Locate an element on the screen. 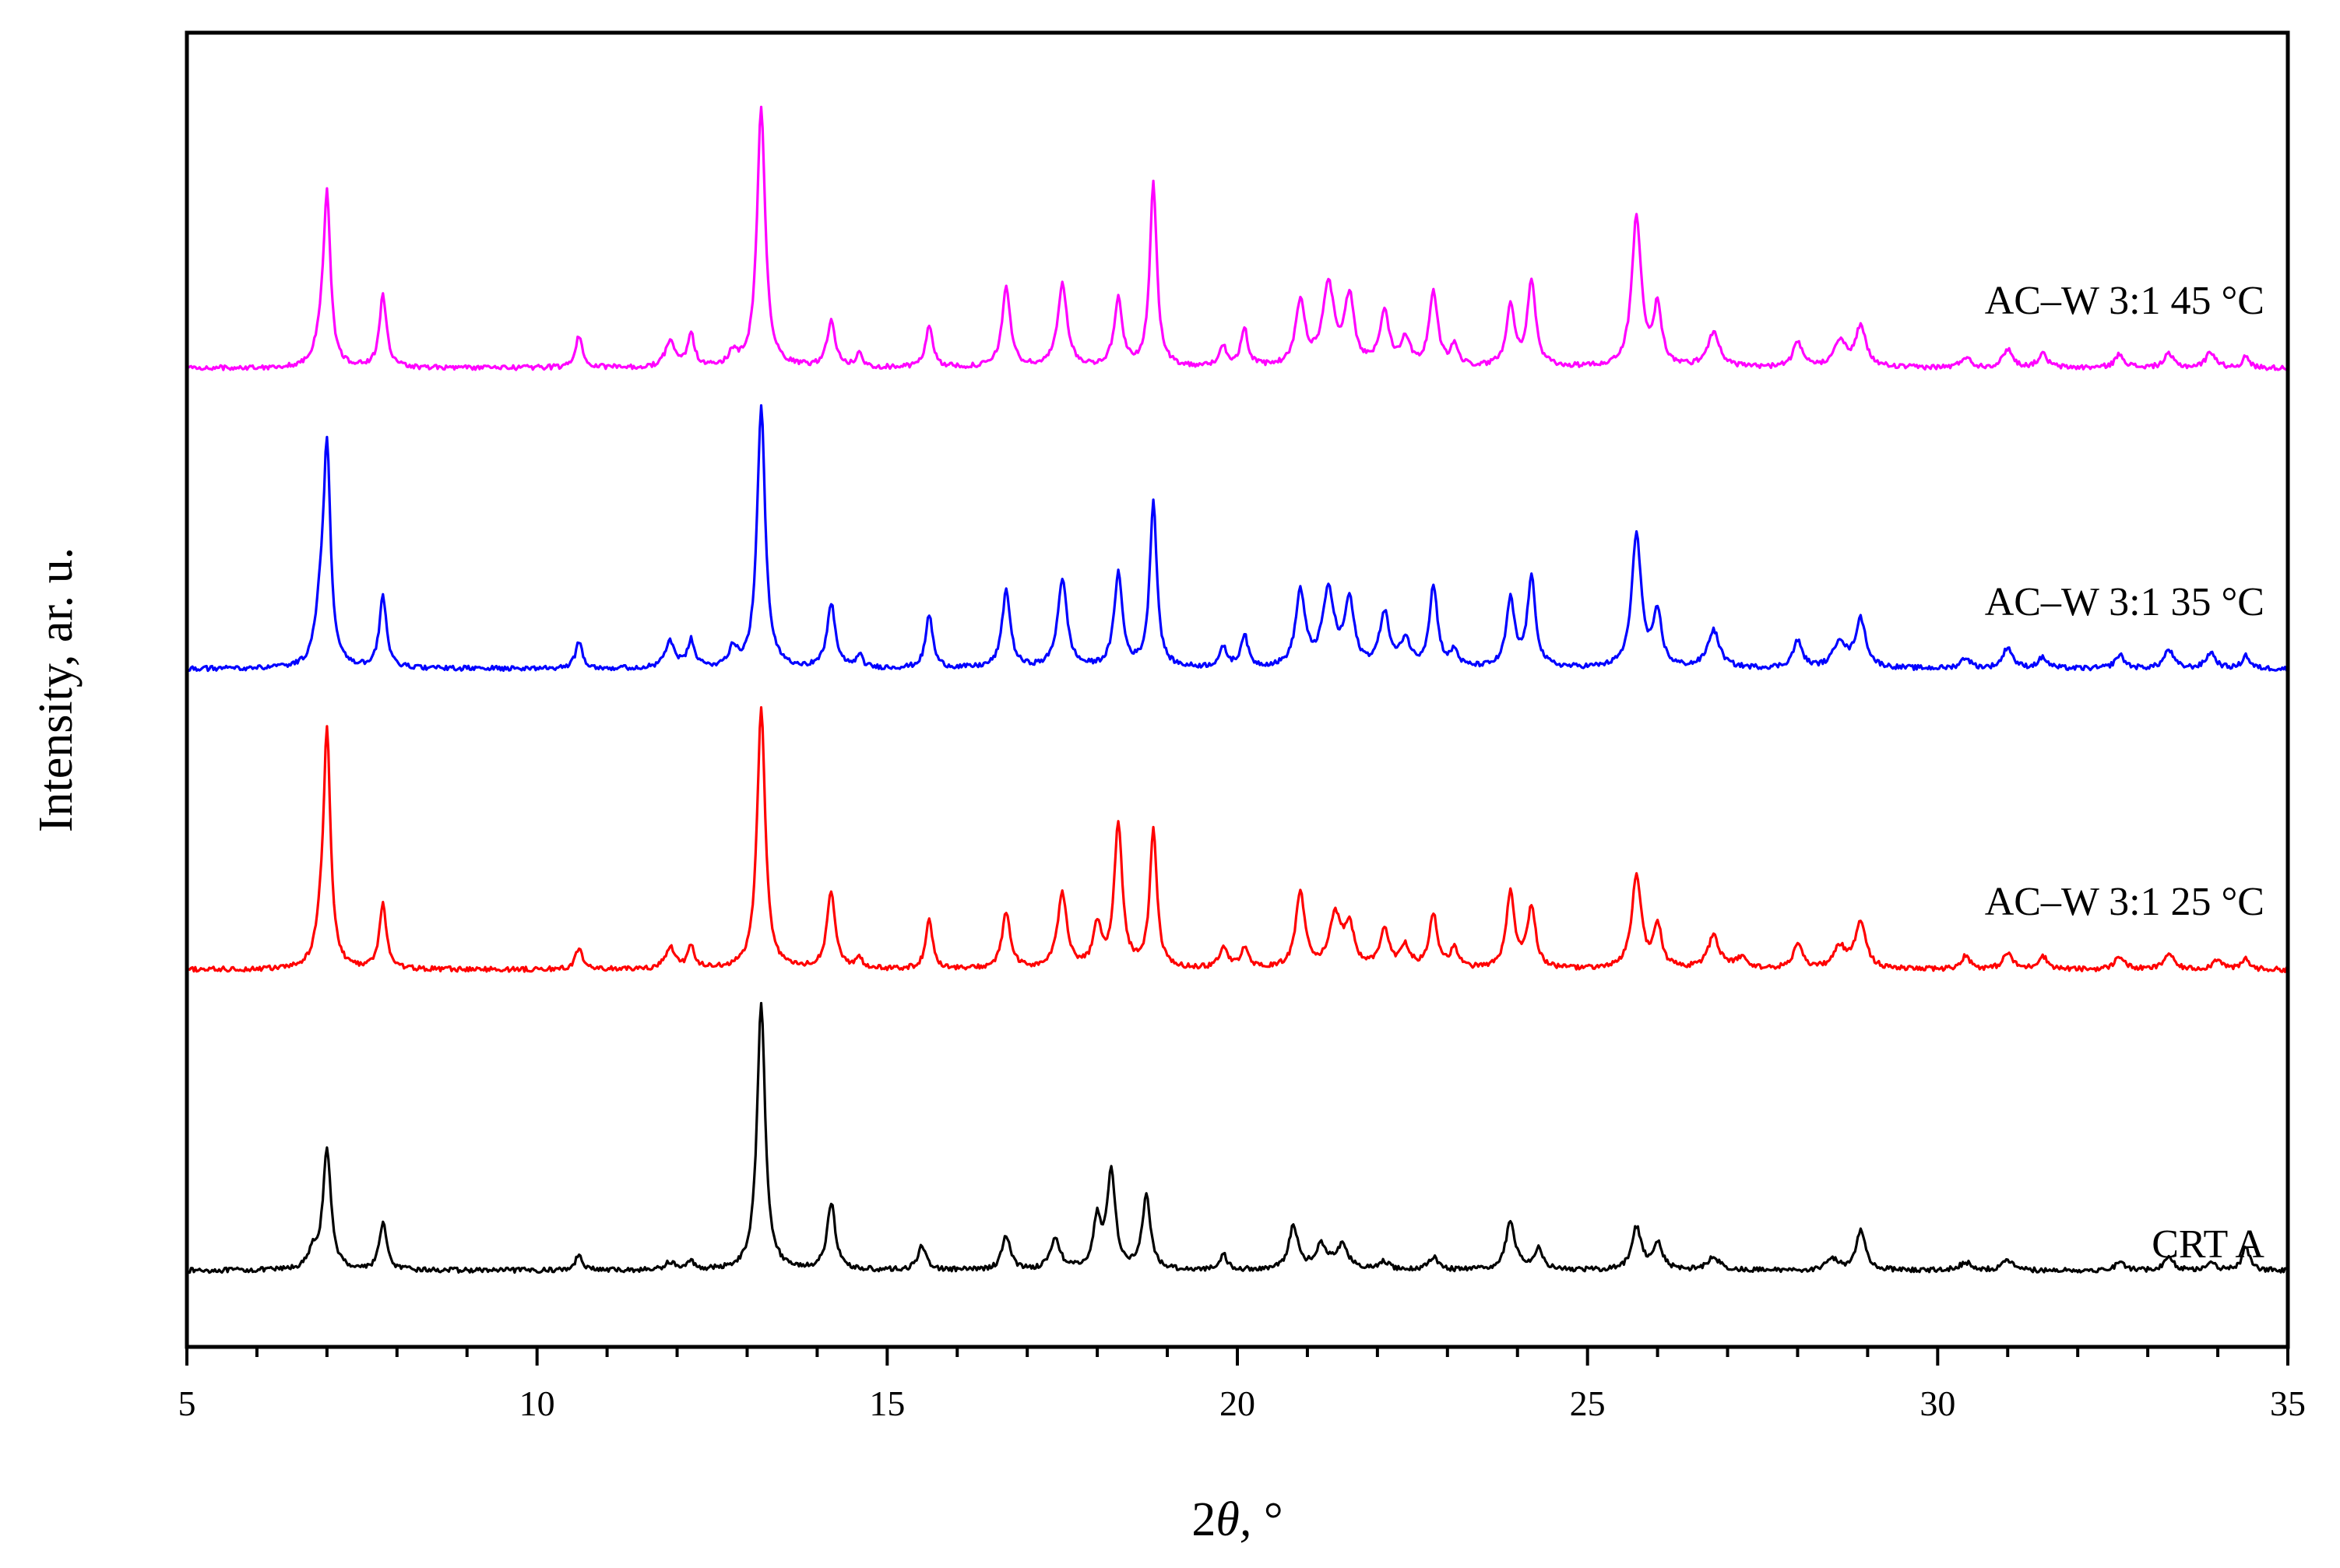 This screenshot has width=2340, height=1568. x-axis-title: 2θ, ° is located at coordinates (1237, 1519).